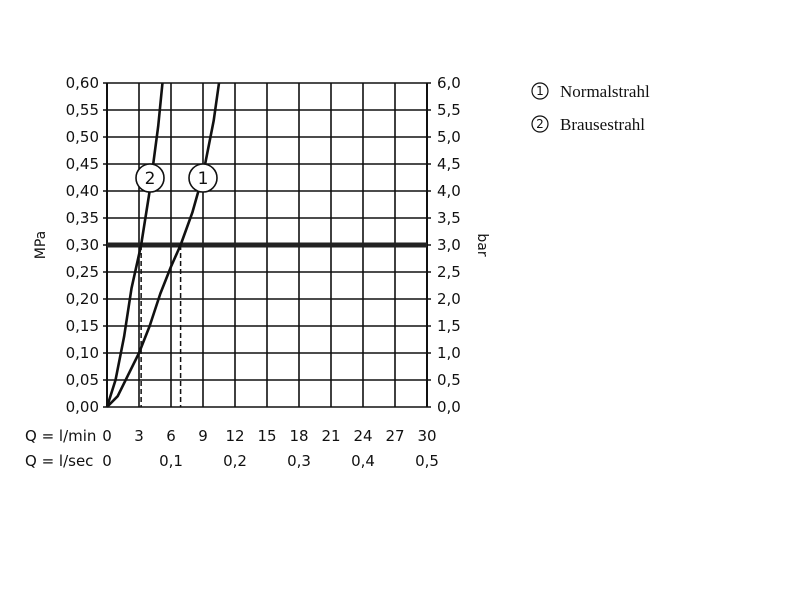 Image resolution: width=800 pixels, height=600 pixels. Describe the element at coordinates (134, 245) in the screenshot. I see `series-line-brausestrahl` at that location.